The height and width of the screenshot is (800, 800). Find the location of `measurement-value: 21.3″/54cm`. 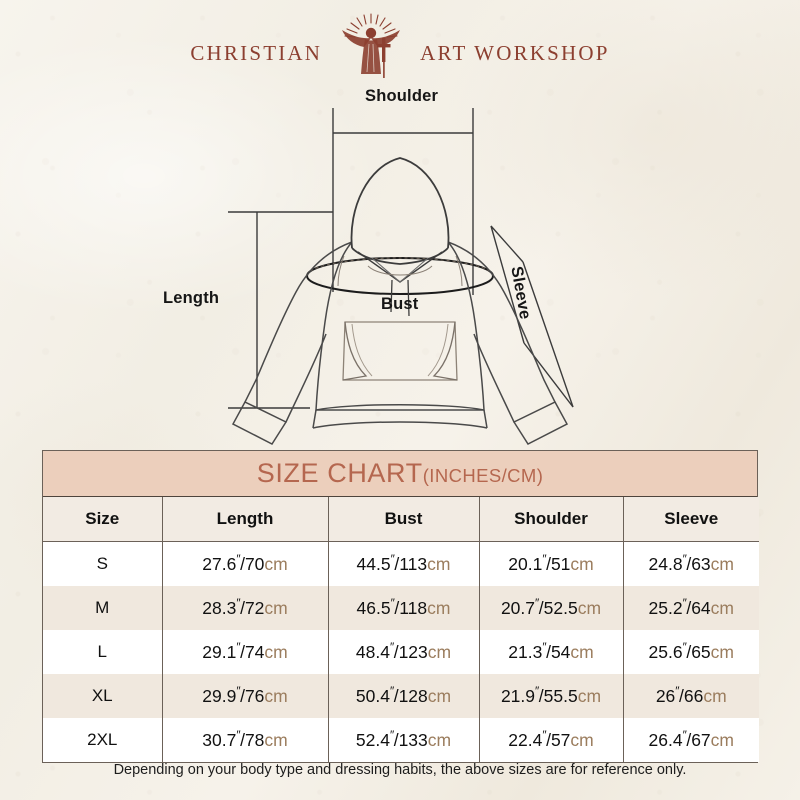

measurement-value: 21.3″/54cm is located at coordinates (551, 651).